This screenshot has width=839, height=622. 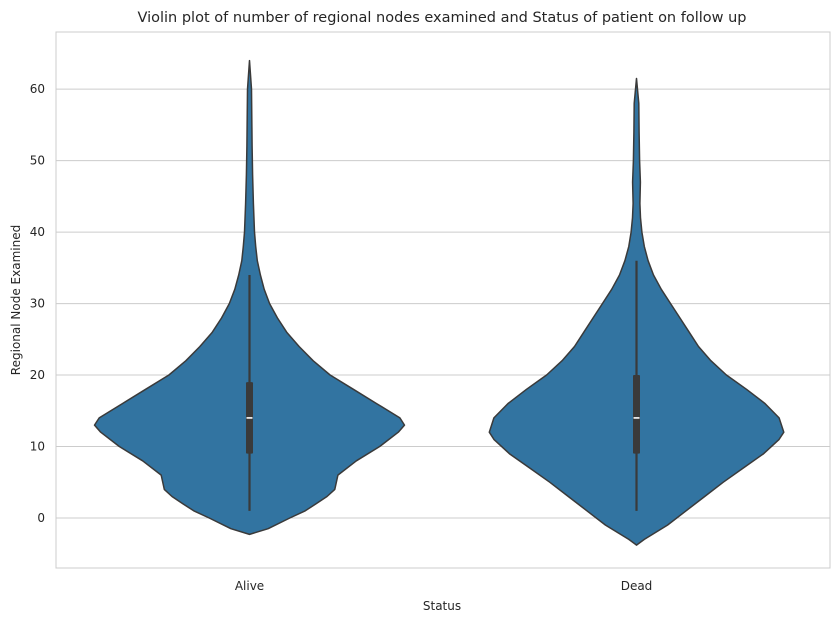 What do you see at coordinates (636, 414) in the screenshot?
I see `iqr-box-dead` at bounding box center [636, 414].